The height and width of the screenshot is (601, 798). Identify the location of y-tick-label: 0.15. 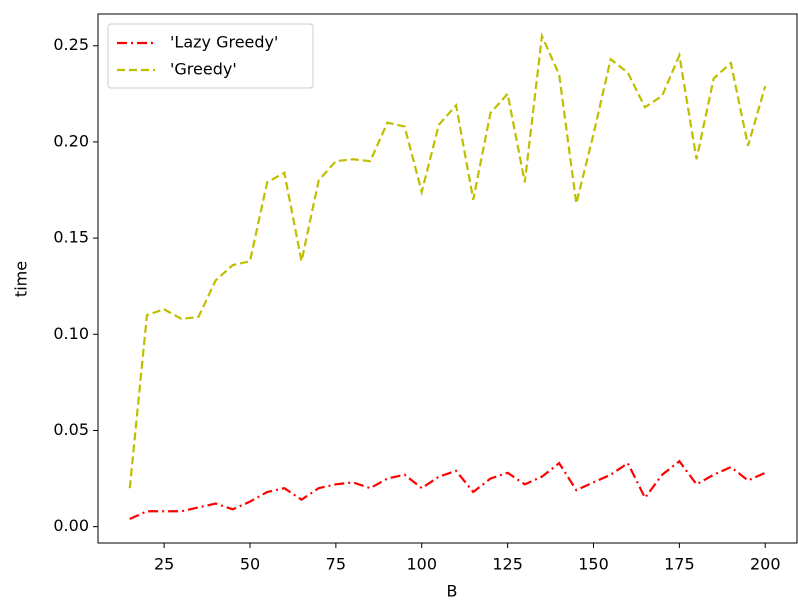
(71, 237).